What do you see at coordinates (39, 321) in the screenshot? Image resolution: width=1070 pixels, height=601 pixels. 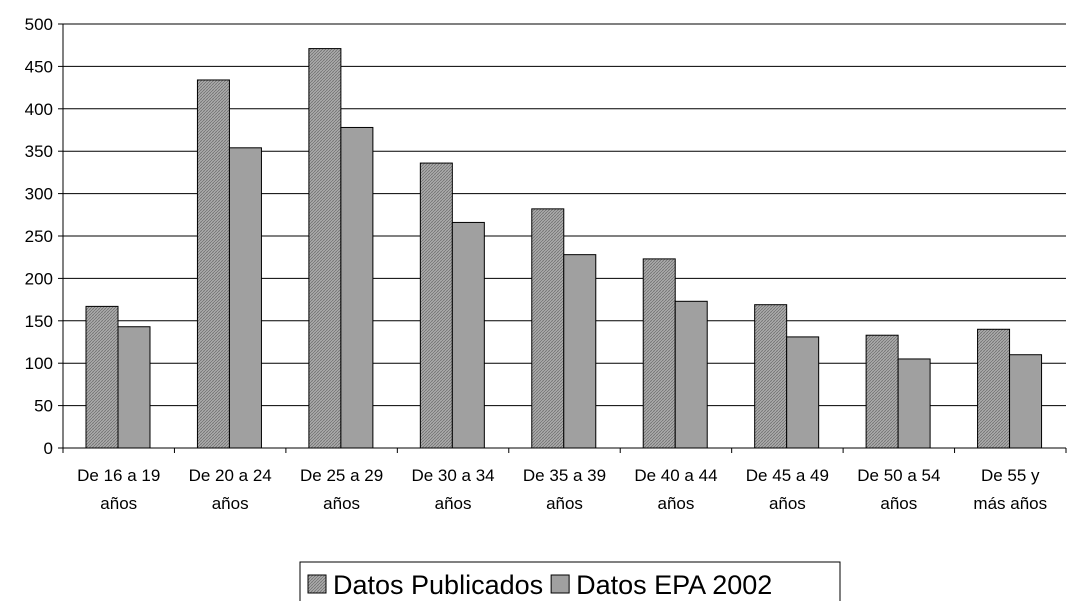 I see `y-tick-label: 150` at bounding box center [39, 321].